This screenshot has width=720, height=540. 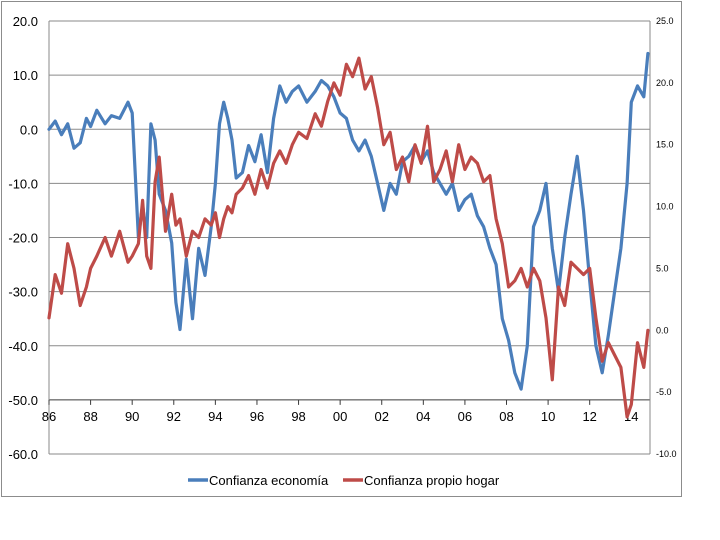 I want to click on legend-label-2: Confianza propio hogar, so click(x=432, y=480).